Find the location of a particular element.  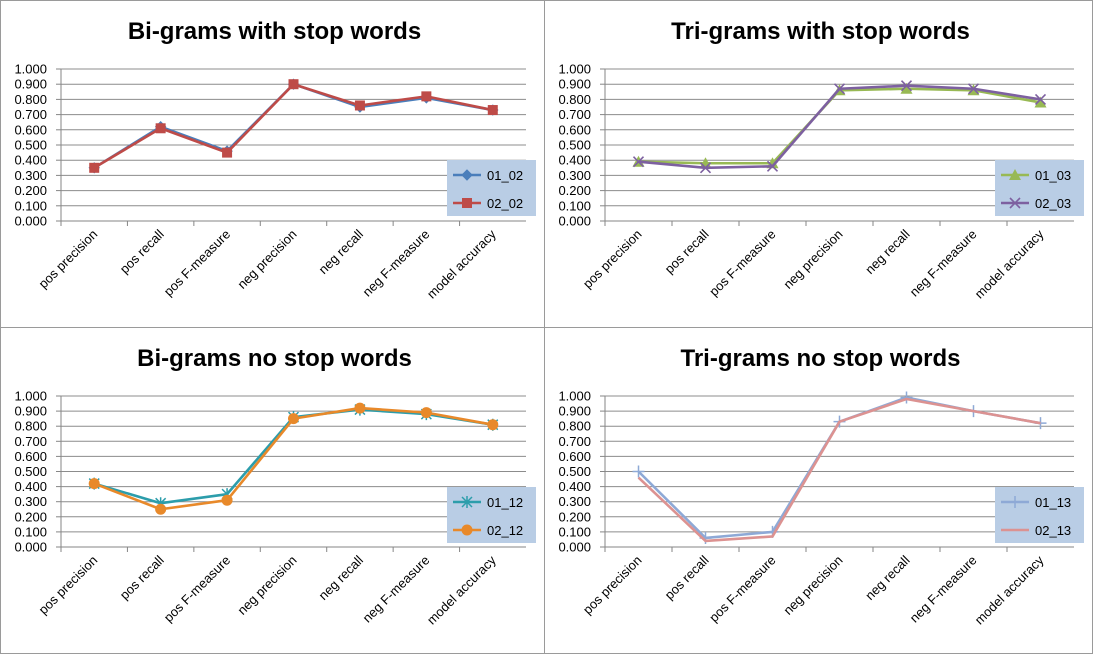

legend-label: 02_03 is located at coordinates (1053, 203).